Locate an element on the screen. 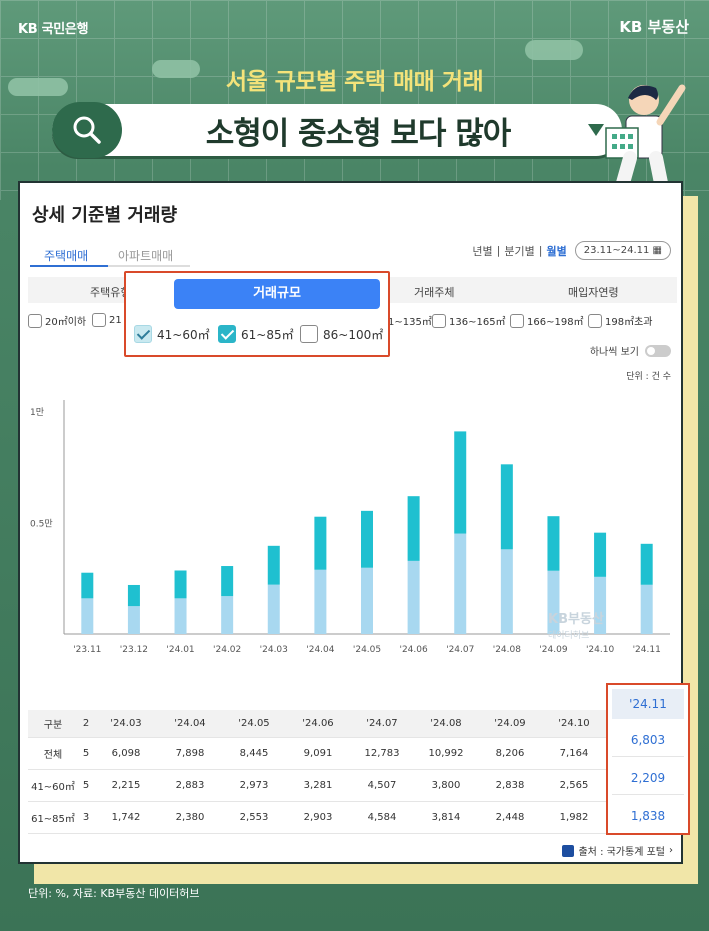 Image resolution: width=709 pixels, height=931 pixels. x-tick-label: '24.11 is located at coordinates (647, 650).